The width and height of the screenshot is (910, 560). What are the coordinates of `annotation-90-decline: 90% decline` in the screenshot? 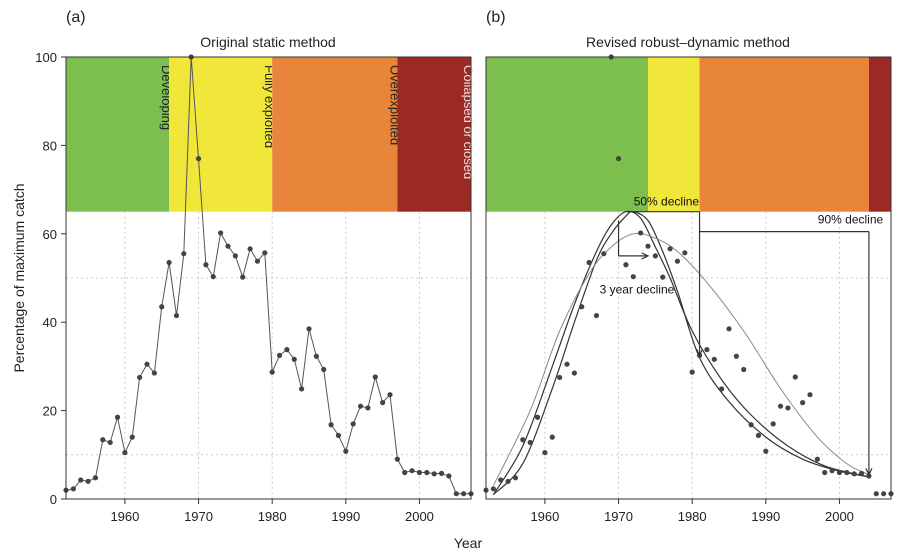 It's located at (851, 220).